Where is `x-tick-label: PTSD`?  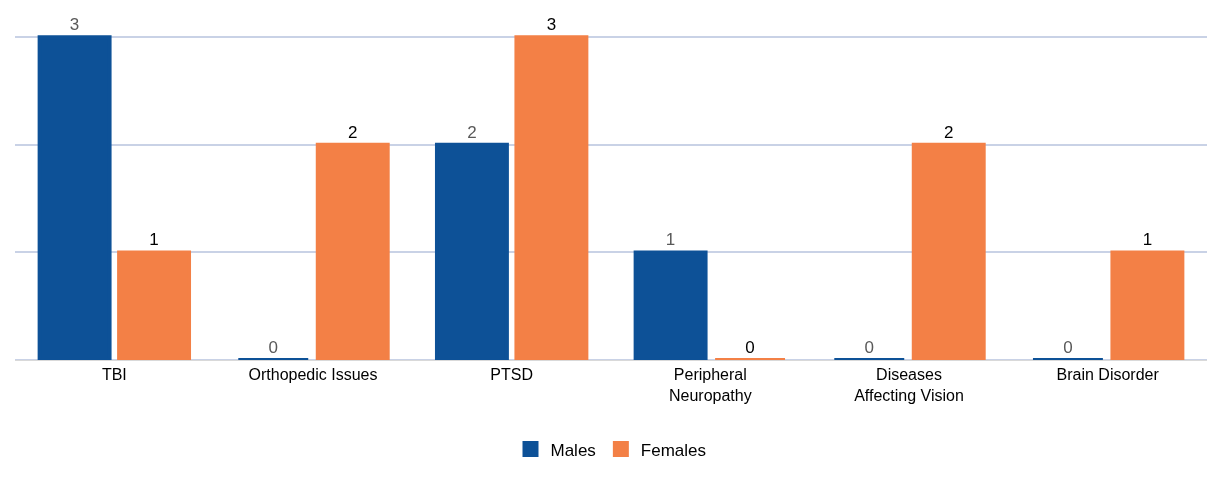
x-tick-label: PTSD is located at coordinates (512, 375).